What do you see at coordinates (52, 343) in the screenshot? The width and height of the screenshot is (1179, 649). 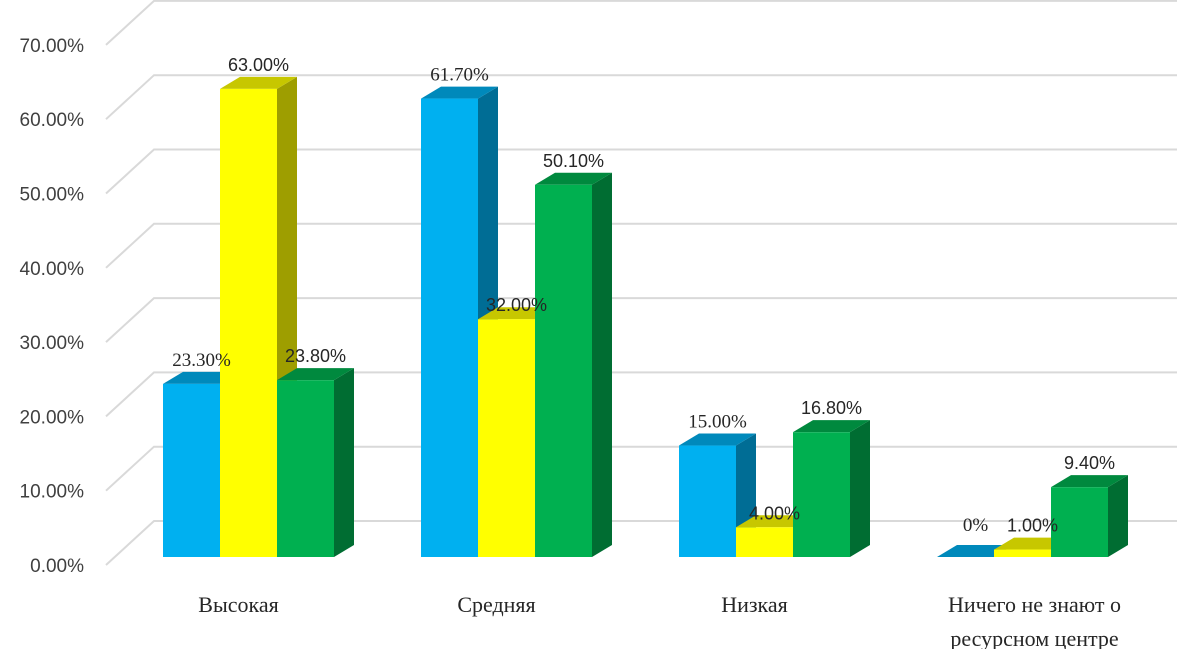 I see `y-tick-label: 30.00%` at bounding box center [52, 343].